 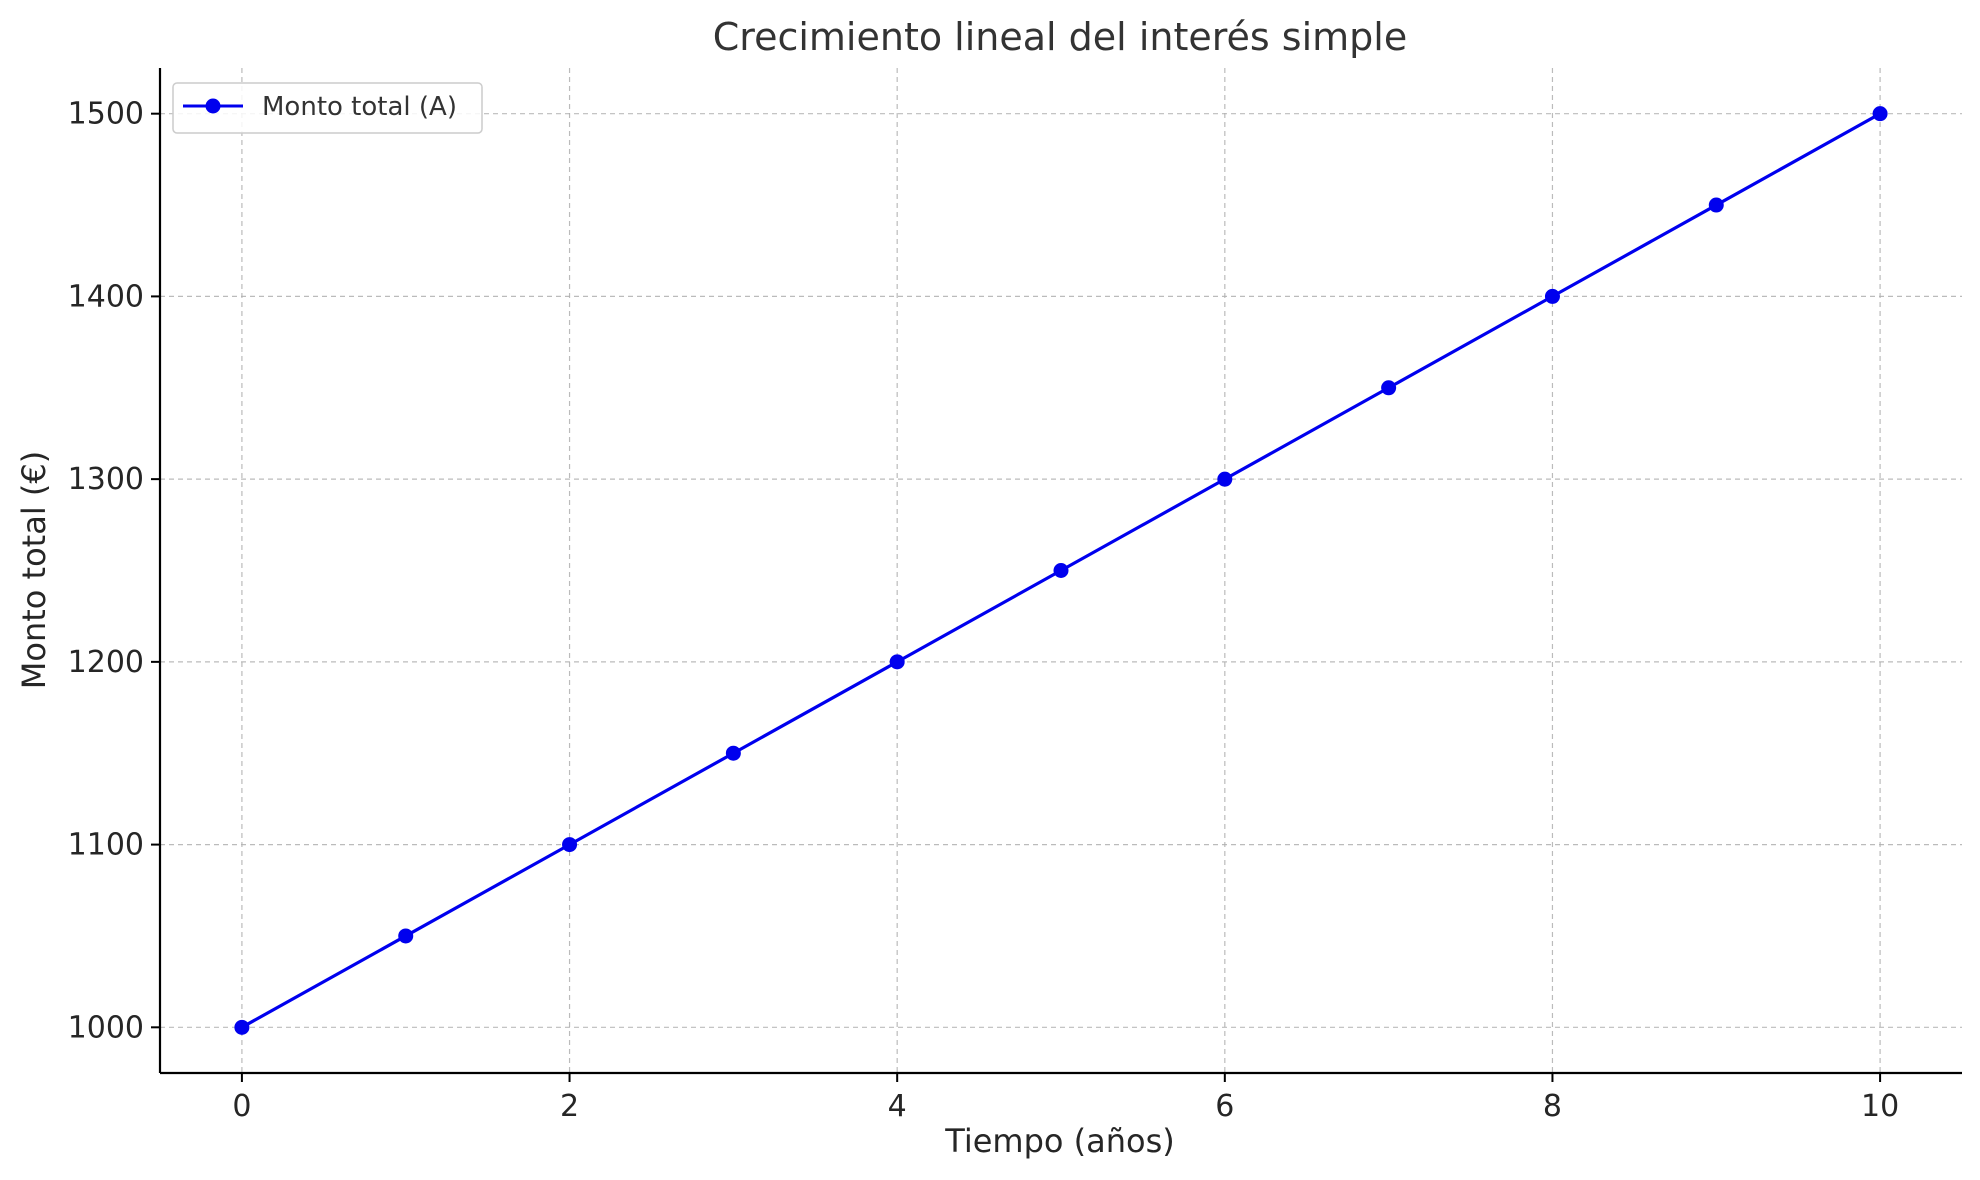 I want to click on x-tick-label: 4, so click(x=897, y=1106).